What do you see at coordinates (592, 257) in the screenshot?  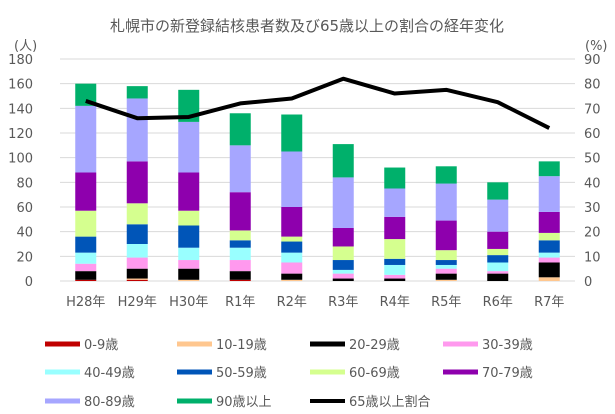 I see `right-tick-label: 10` at bounding box center [592, 257].